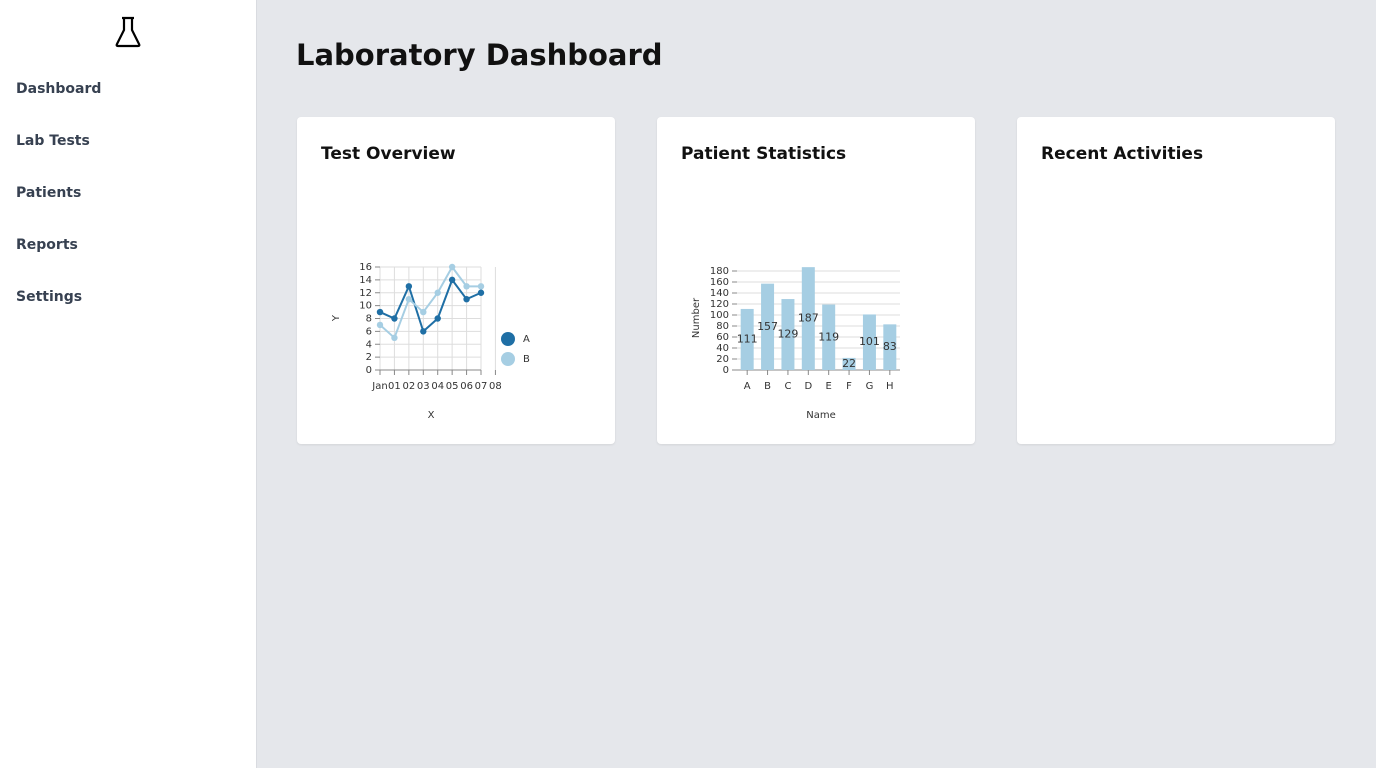 The height and width of the screenshot is (768, 1376). Describe the element at coordinates (47, 245) in the screenshot. I see `nav-item: Reports` at that location.